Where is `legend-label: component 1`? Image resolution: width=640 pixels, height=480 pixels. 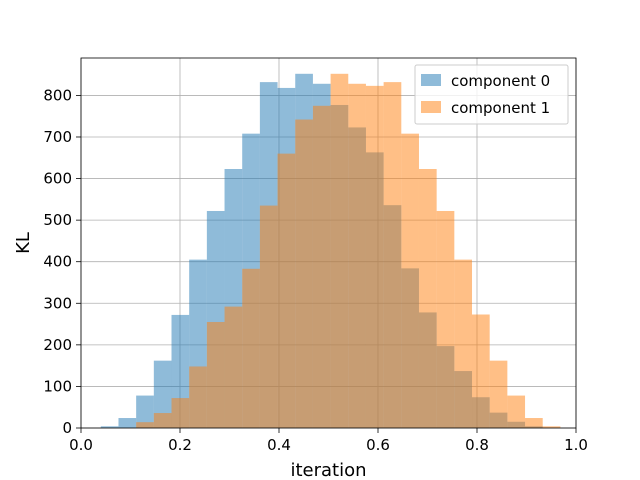
legend-label: component 1 is located at coordinates (500, 108).